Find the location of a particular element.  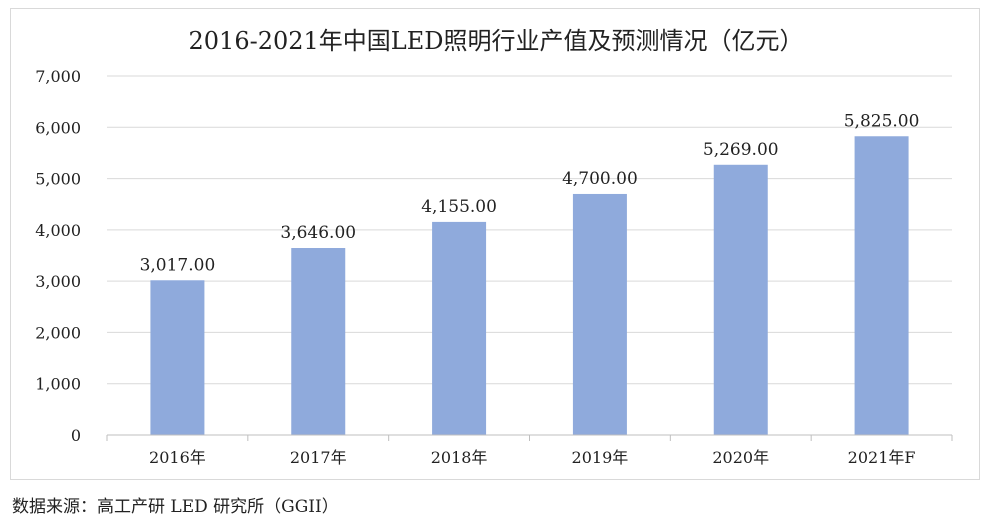

x-axis-tick-labels: 2016年 2017年 2018年 2019年 2020年 2021年F is located at coordinates (529, 451).